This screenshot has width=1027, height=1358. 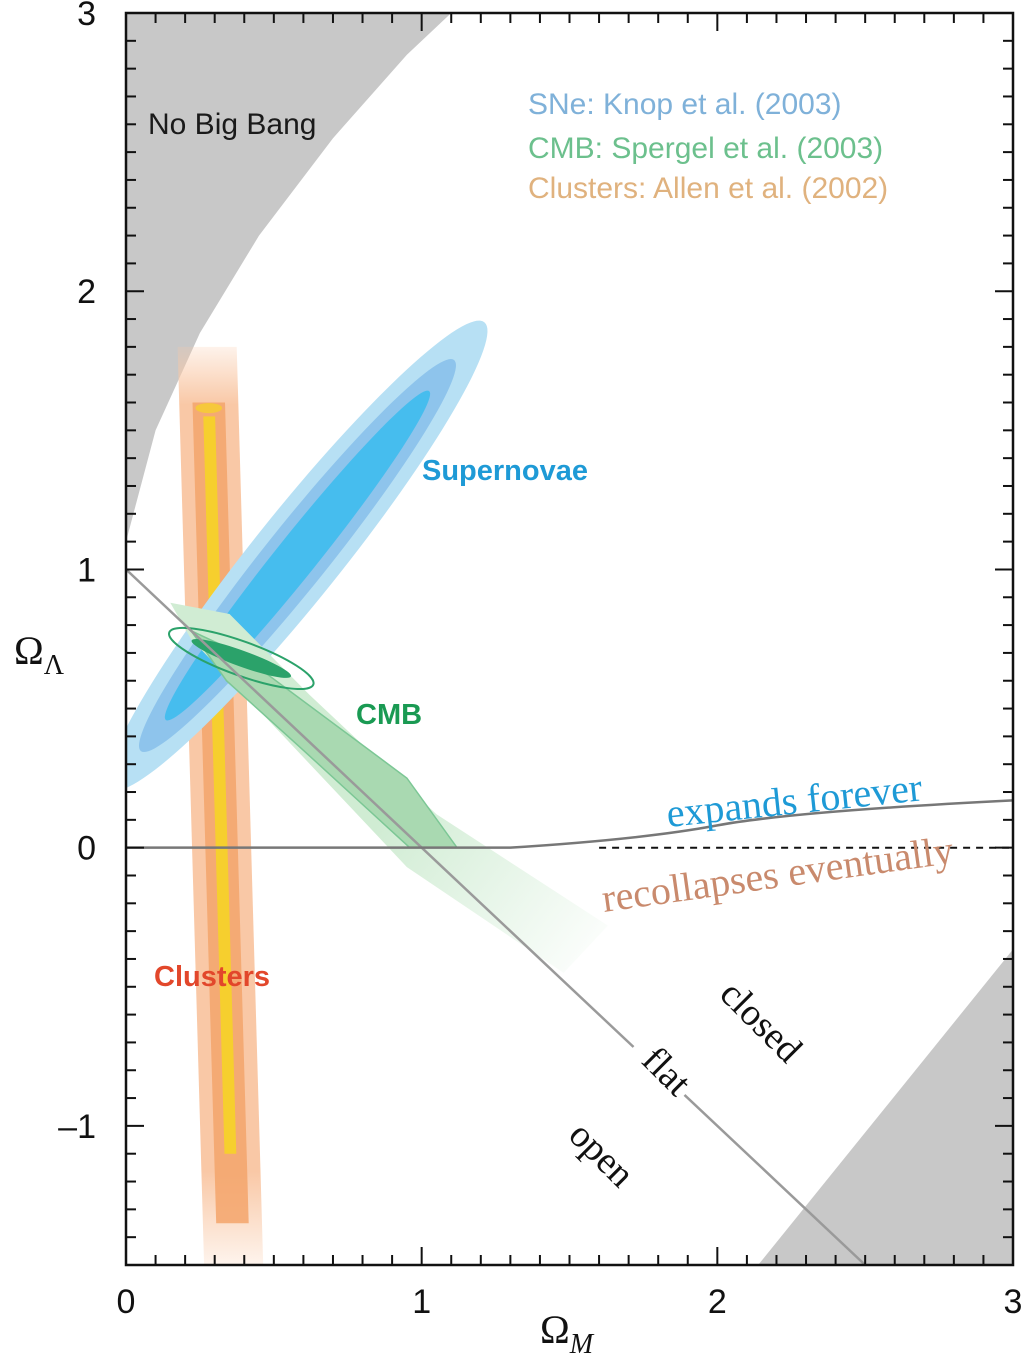 I want to click on region-lower-right, so click(x=885, y=1107).